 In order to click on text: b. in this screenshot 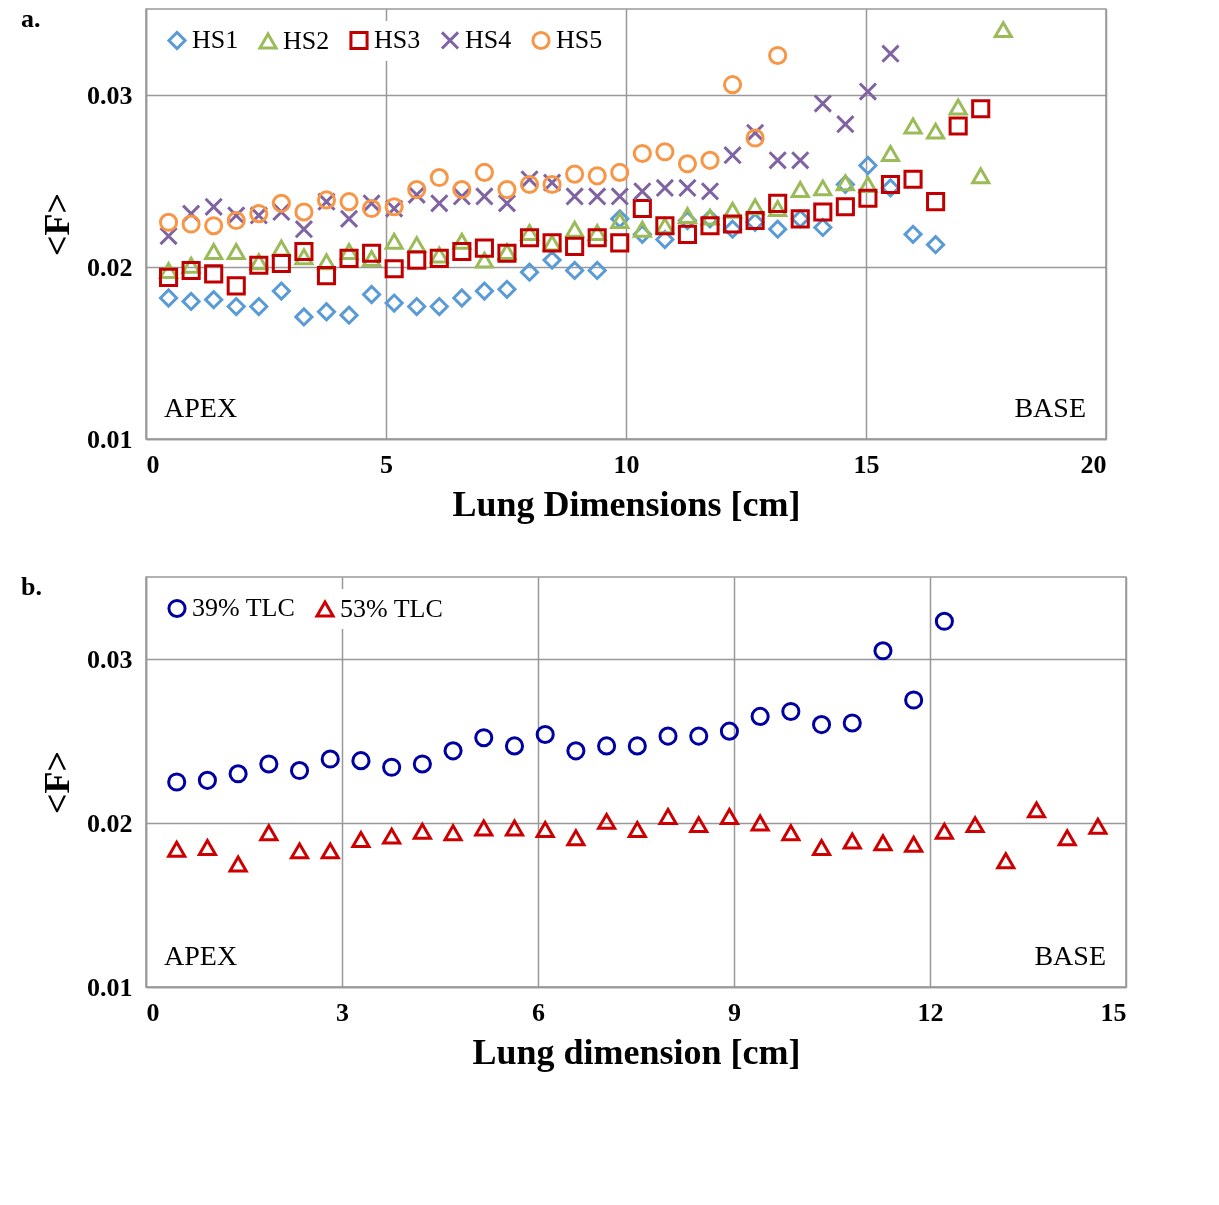, I will do `click(31, 586)`.